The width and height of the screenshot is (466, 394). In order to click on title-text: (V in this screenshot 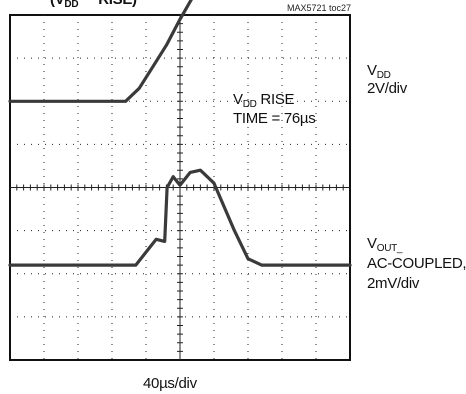, I will do `click(57, 4)`.